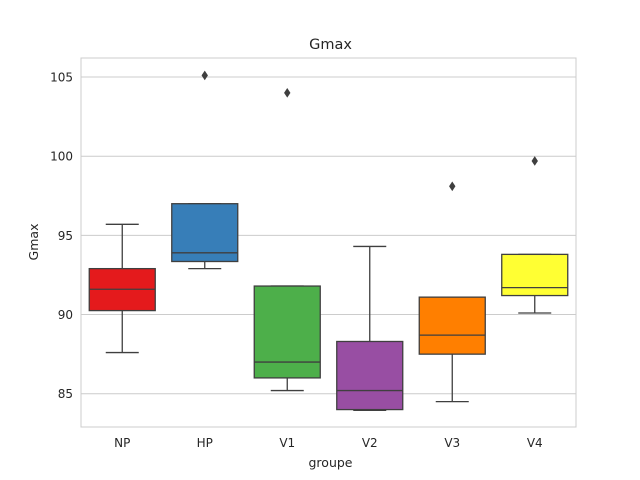 This screenshot has height=480, width=640. I want to click on box-v2, so click(370, 328).